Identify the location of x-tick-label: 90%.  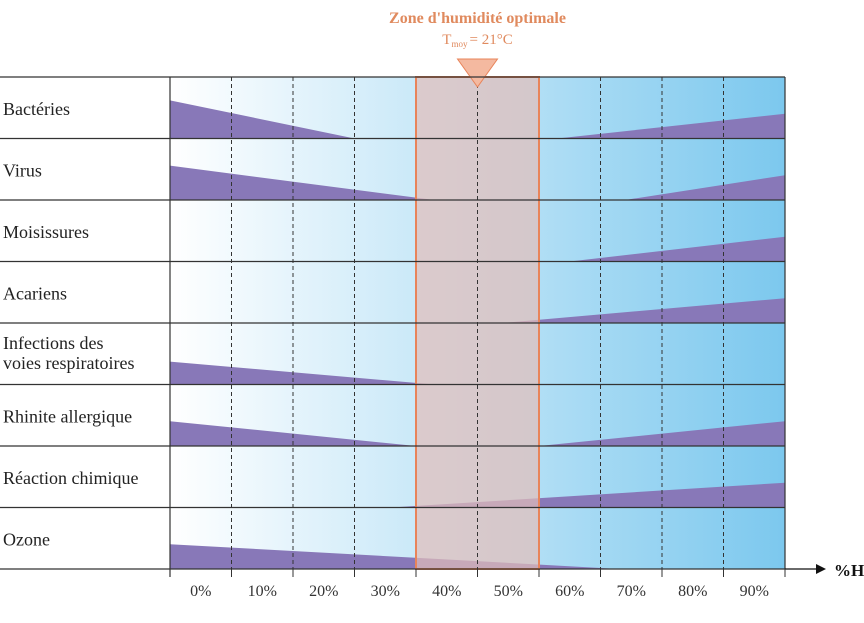
(754, 591).